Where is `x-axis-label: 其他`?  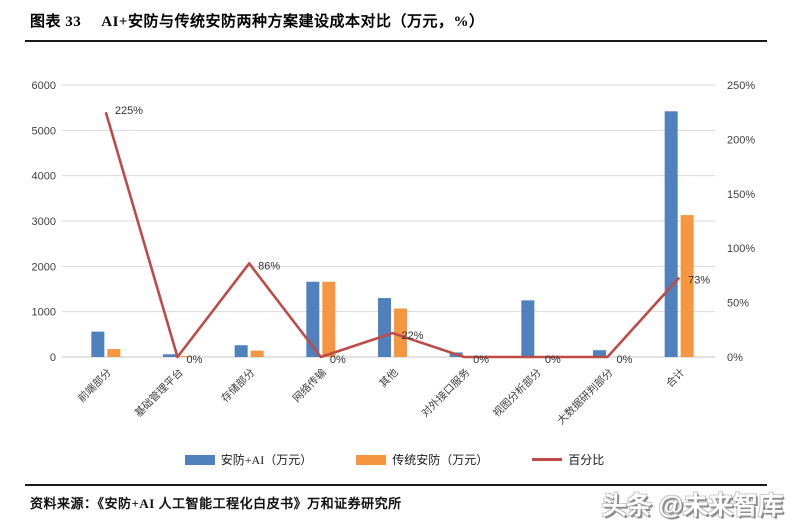
x-axis-label: 其他 is located at coordinates (389, 378).